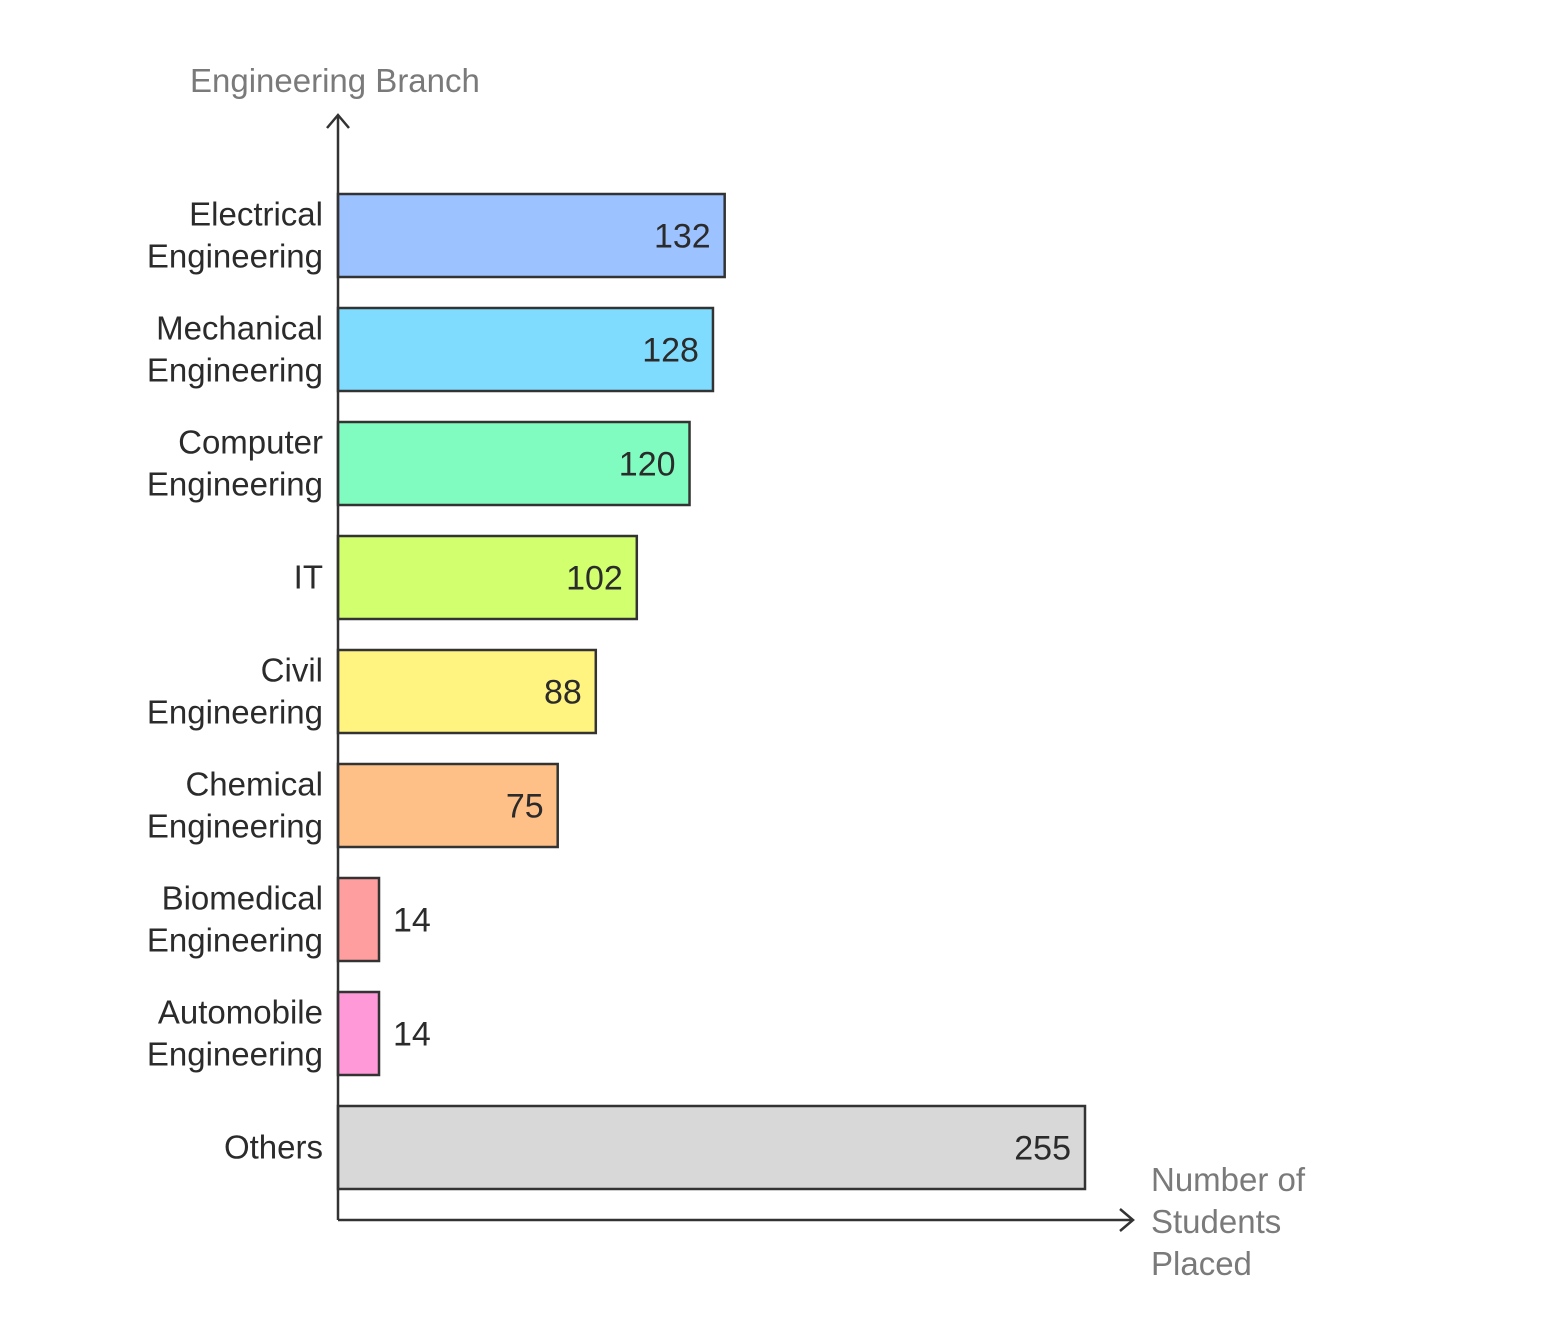 The height and width of the screenshot is (1332, 1566). I want to click on category-label-line: Automobile, so click(240, 1012).